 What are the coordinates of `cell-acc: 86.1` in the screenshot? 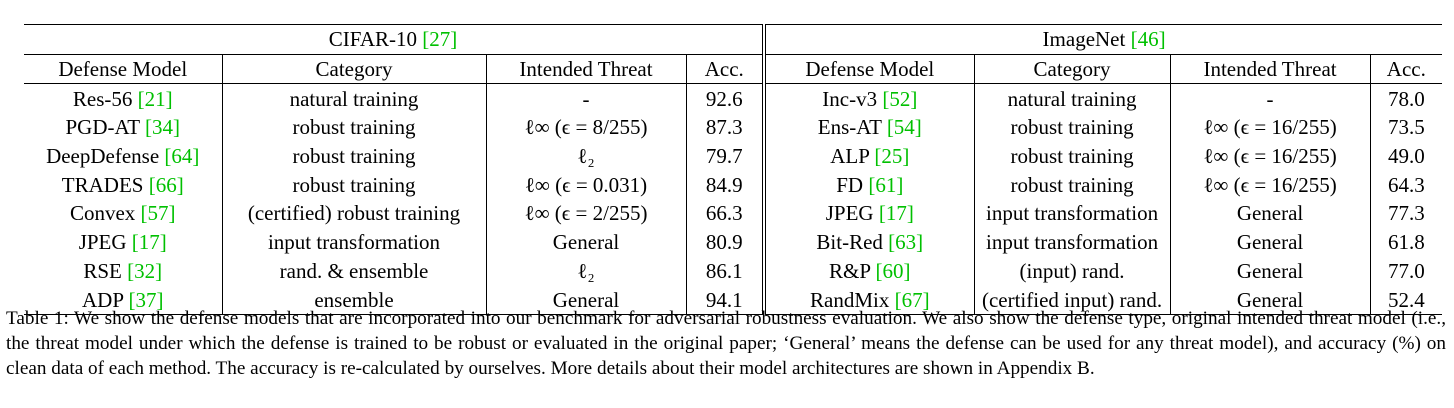 It's located at (725, 271).